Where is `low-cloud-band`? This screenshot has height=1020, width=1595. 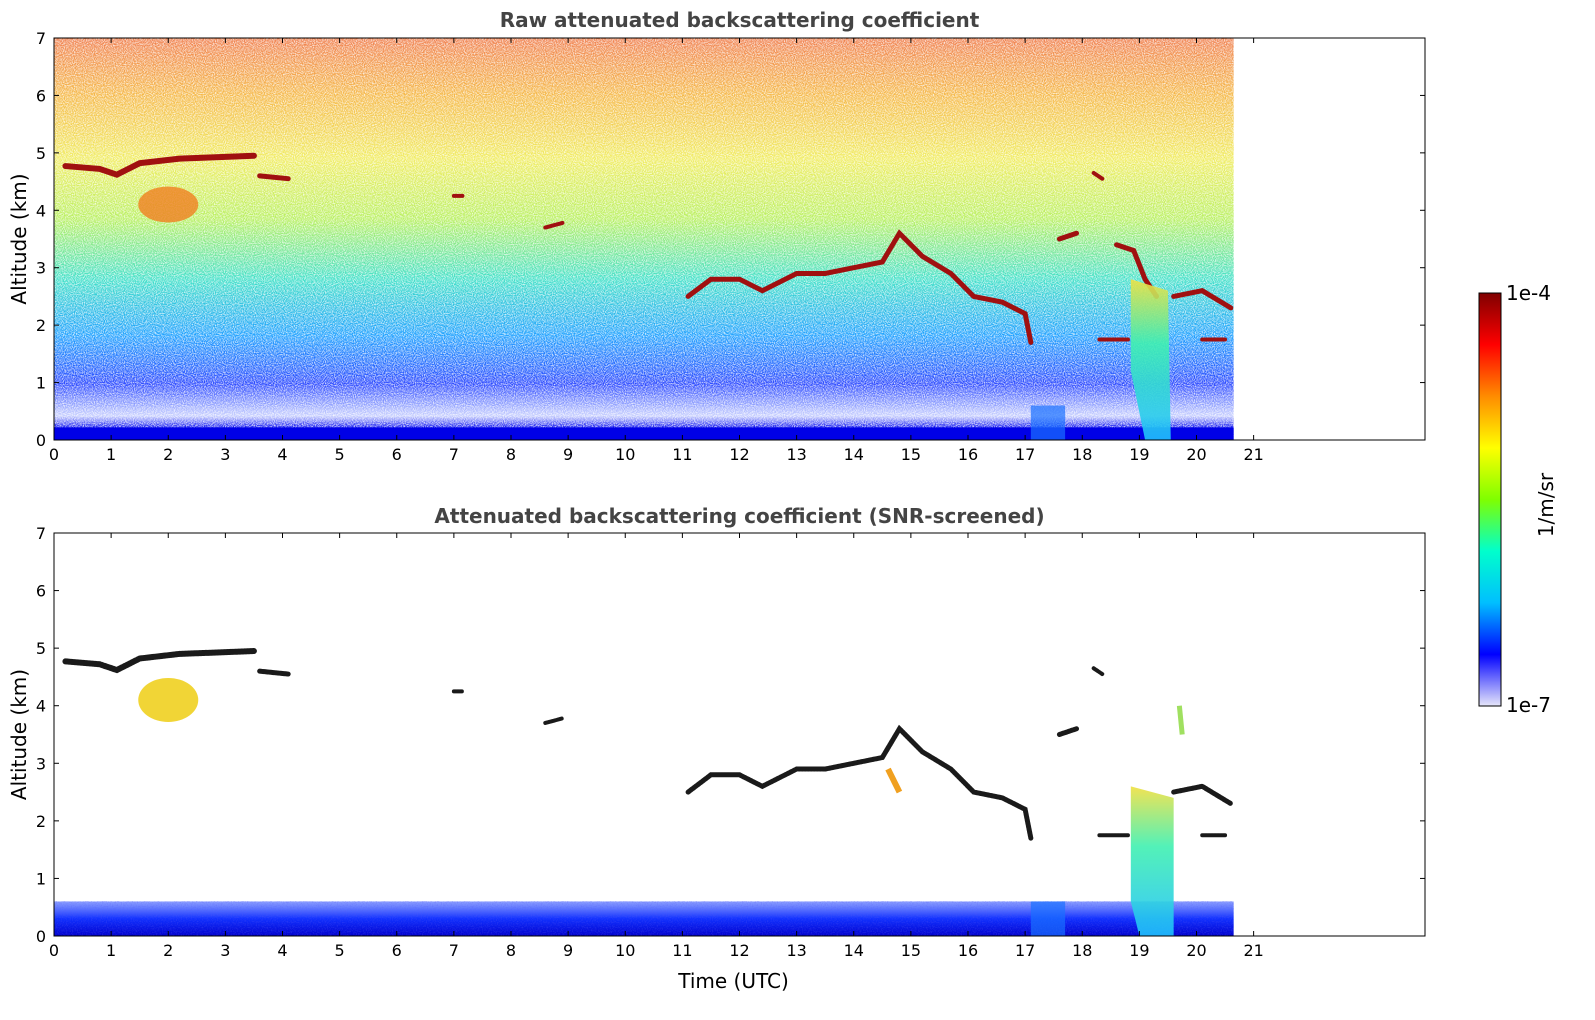 low-cloud-band is located at coordinates (859, 287).